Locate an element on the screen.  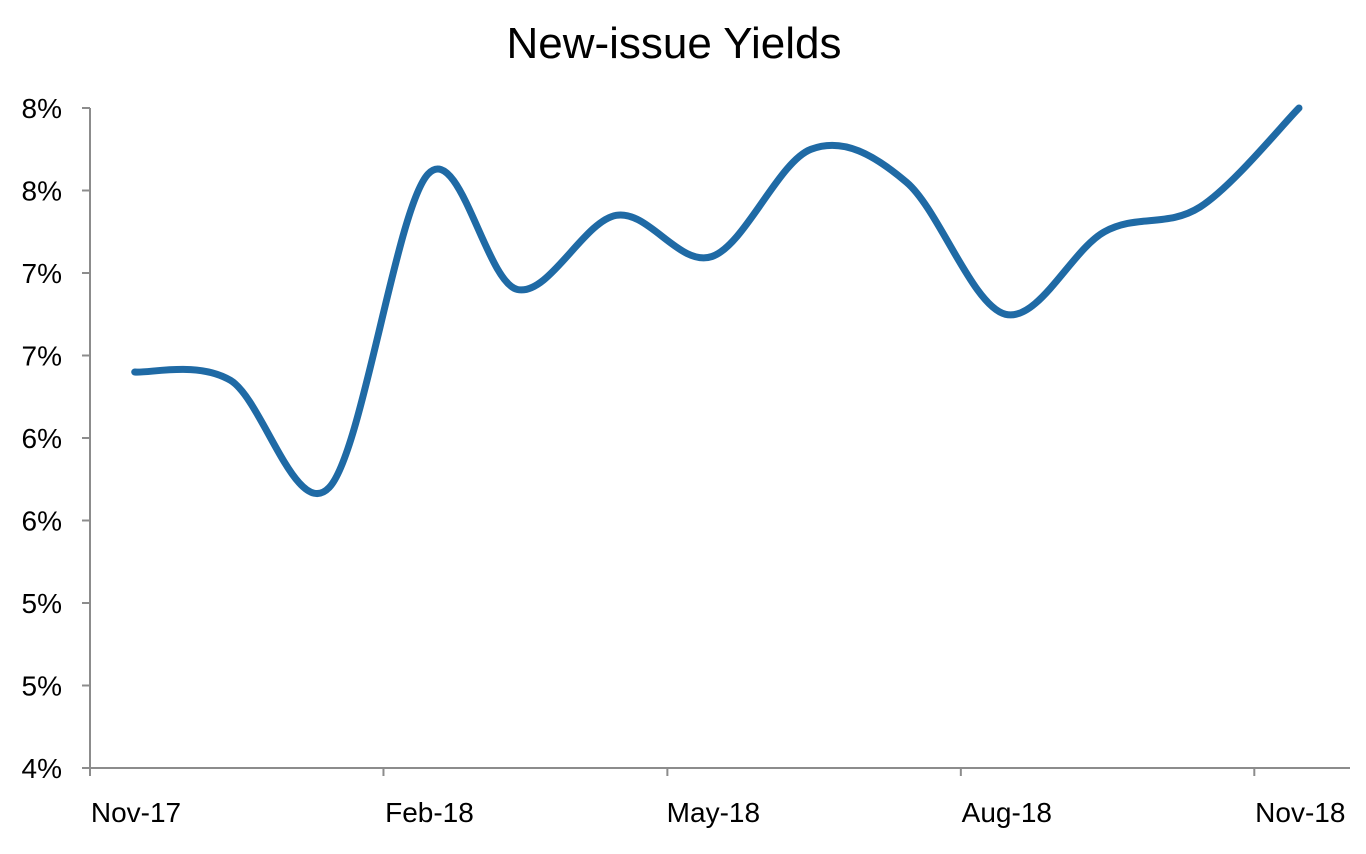
x-axis-ticks: Nov-17 Feb-18 May-18 Aug-18 Nov-18 is located at coordinates (717, 798).